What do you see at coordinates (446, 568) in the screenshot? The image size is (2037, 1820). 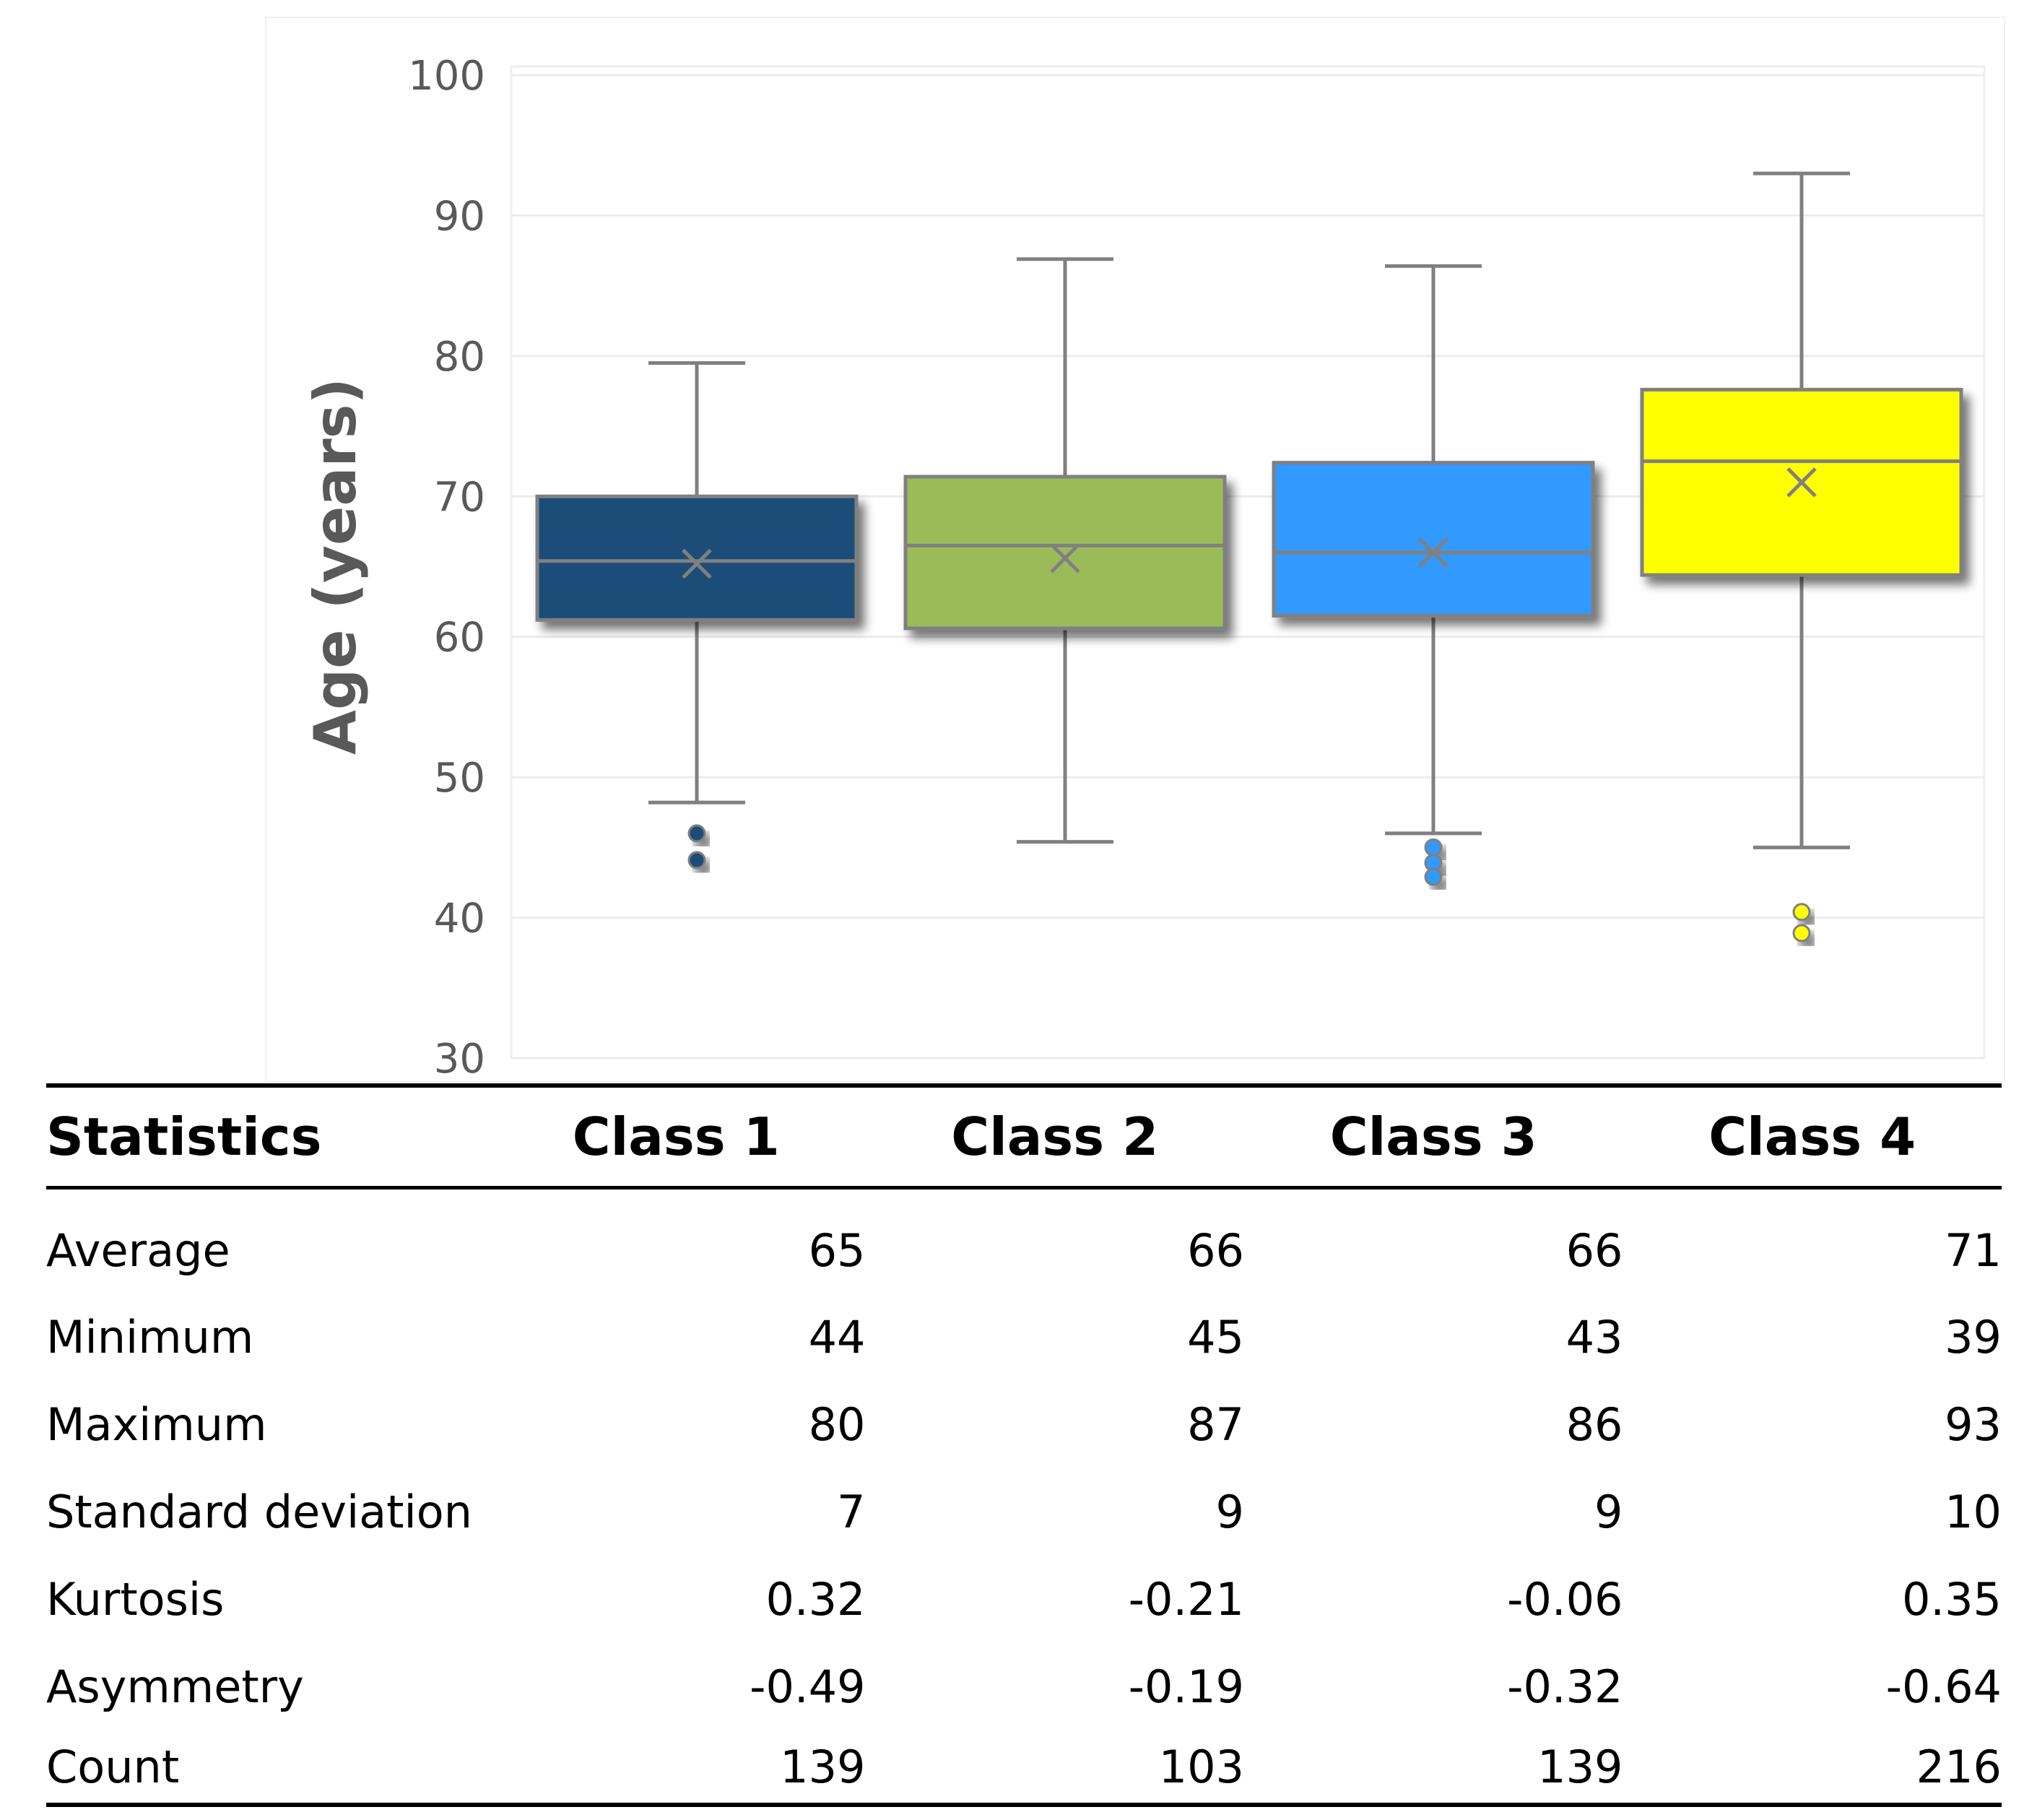 I see `y-axis-ticks: 30 40 50 60 70 80 90 100` at bounding box center [446, 568].